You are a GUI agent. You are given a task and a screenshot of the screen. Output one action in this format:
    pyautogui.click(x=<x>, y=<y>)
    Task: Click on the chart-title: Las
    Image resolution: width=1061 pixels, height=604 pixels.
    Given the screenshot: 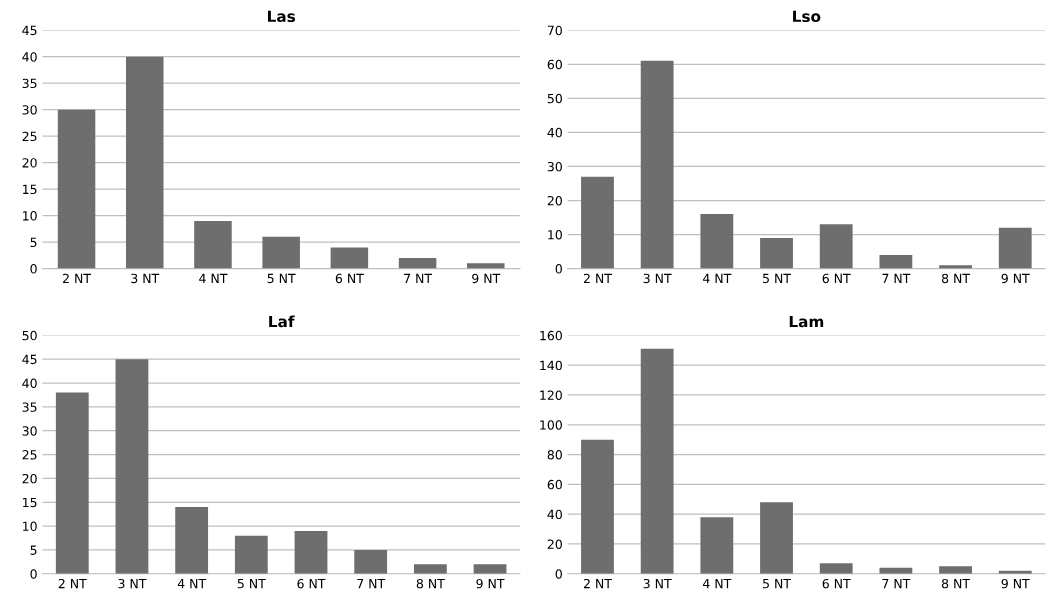 What is the action you would take?
    pyautogui.click(x=282, y=16)
    